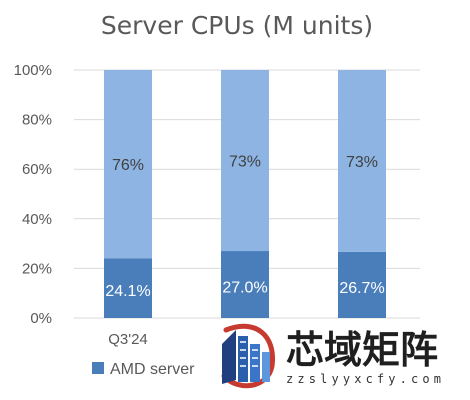 This screenshot has width=470, height=400. Describe the element at coordinates (37, 120) in the screenshot. I see `y-tick-label: 80%` at that location.